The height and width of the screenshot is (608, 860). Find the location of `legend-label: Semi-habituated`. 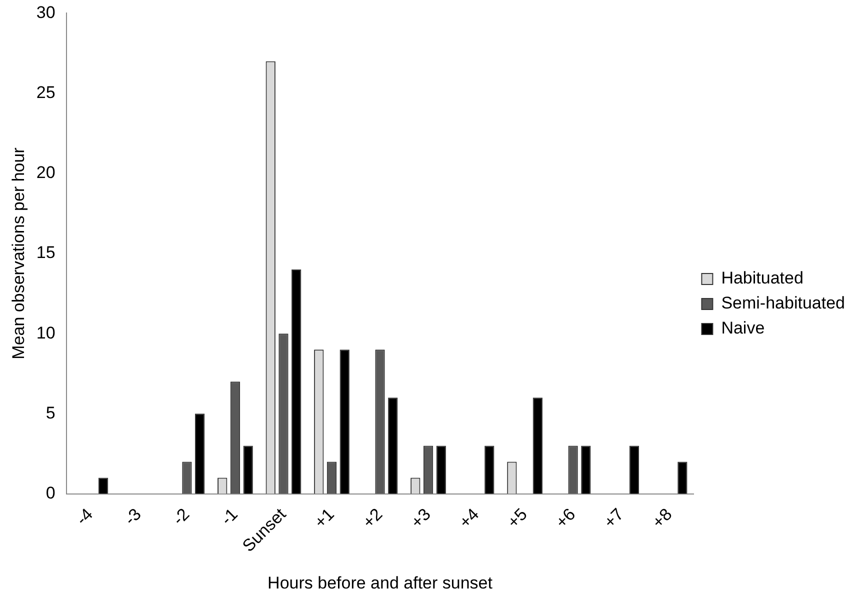

legend-label: Semi-habituated is located at coordinates (783, 303).